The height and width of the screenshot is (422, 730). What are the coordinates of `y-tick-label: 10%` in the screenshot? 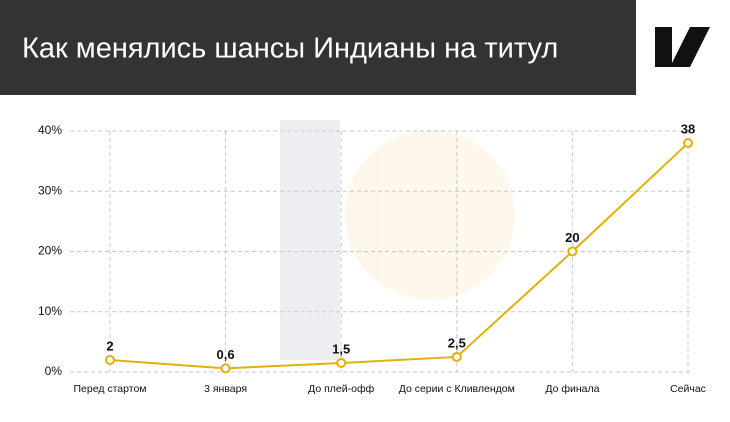 It's located at (50, 311).